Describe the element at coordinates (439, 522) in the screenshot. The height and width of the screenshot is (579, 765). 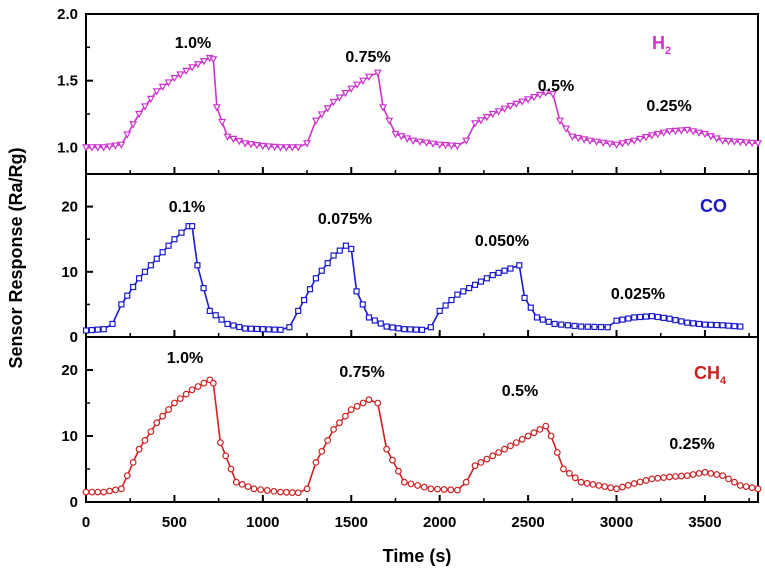
I see `x-tick-label: 2000` at that location.